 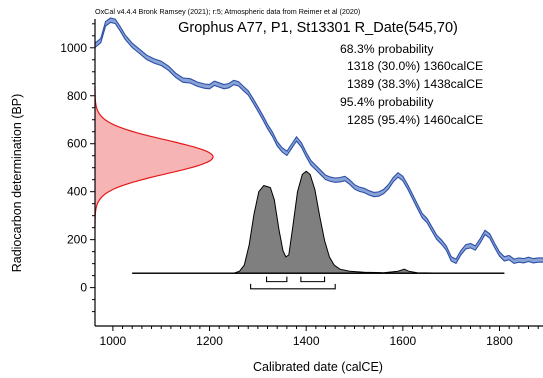 I want to click on x-tick-label: 1600, so click(x=402, y=341).